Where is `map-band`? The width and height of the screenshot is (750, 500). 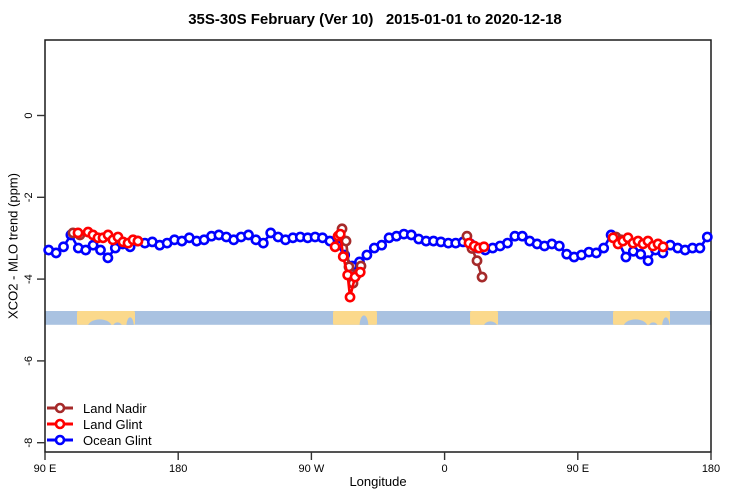 map-band is located at coordinates (378, 318).